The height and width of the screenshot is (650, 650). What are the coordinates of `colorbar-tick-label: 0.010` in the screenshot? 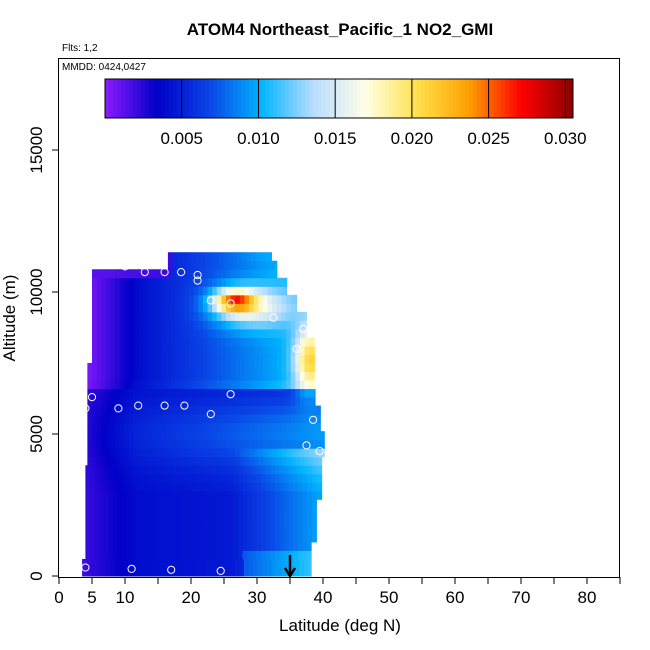 It's located at (258, 138).